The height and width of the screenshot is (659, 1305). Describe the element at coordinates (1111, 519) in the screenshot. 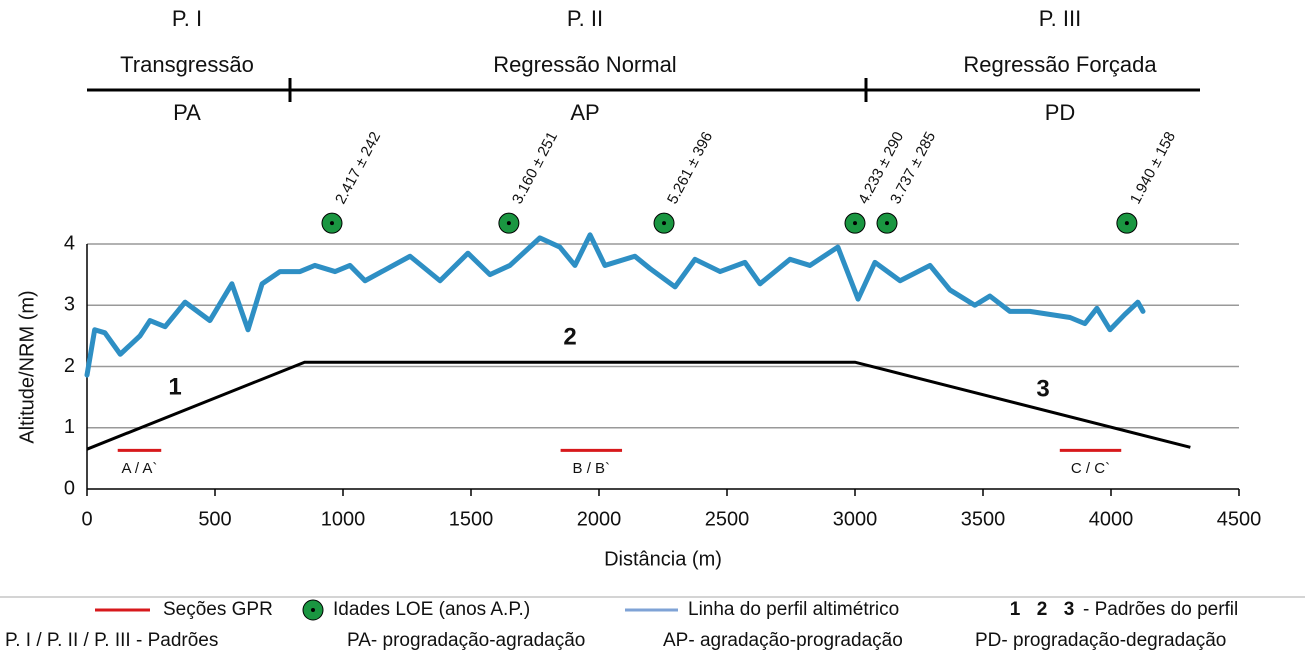

I see `x-tick-label: 4000` at that location.